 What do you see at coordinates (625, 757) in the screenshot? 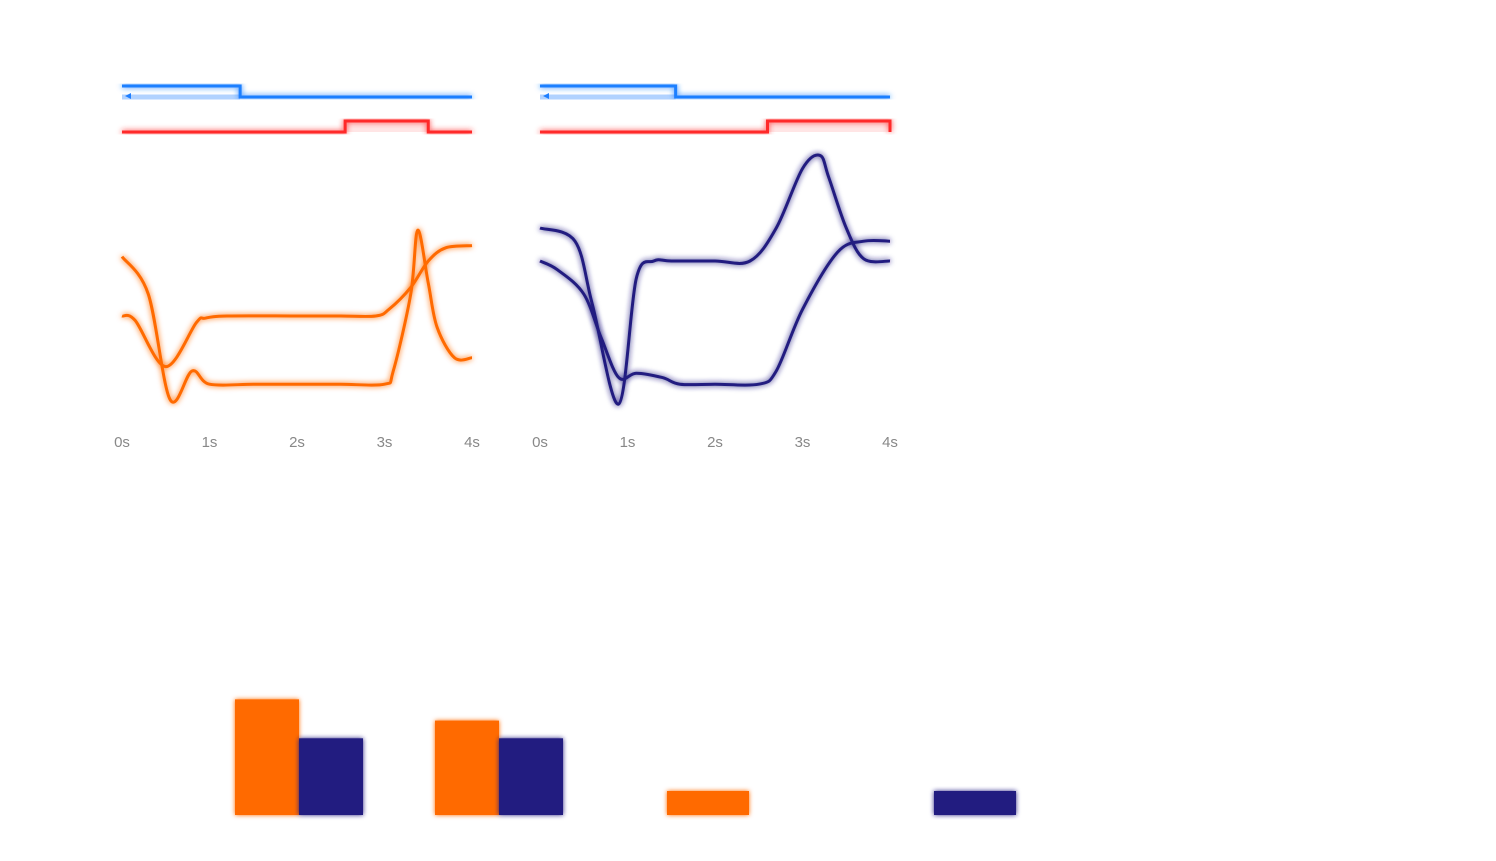
I see `bar-chart-svg` at bounding box center [625, 757].